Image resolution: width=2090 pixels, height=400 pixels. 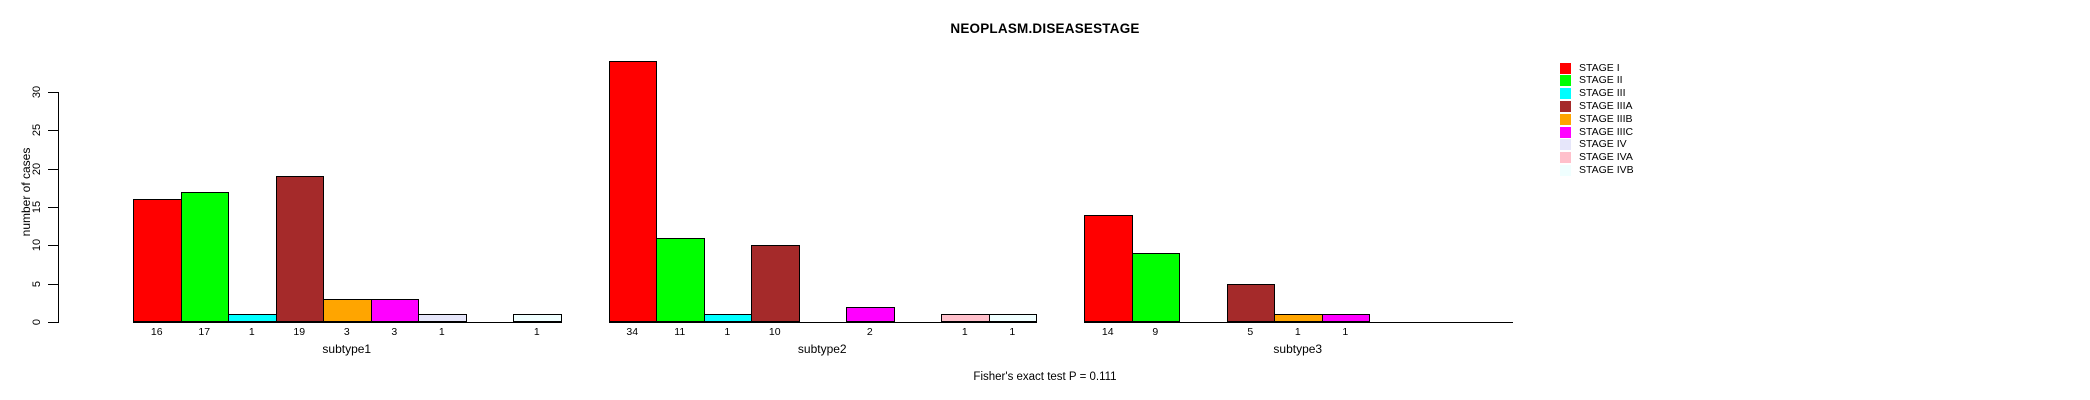 I want to click on bar-subtype1-stage-iii, so click(x=252, y=318).